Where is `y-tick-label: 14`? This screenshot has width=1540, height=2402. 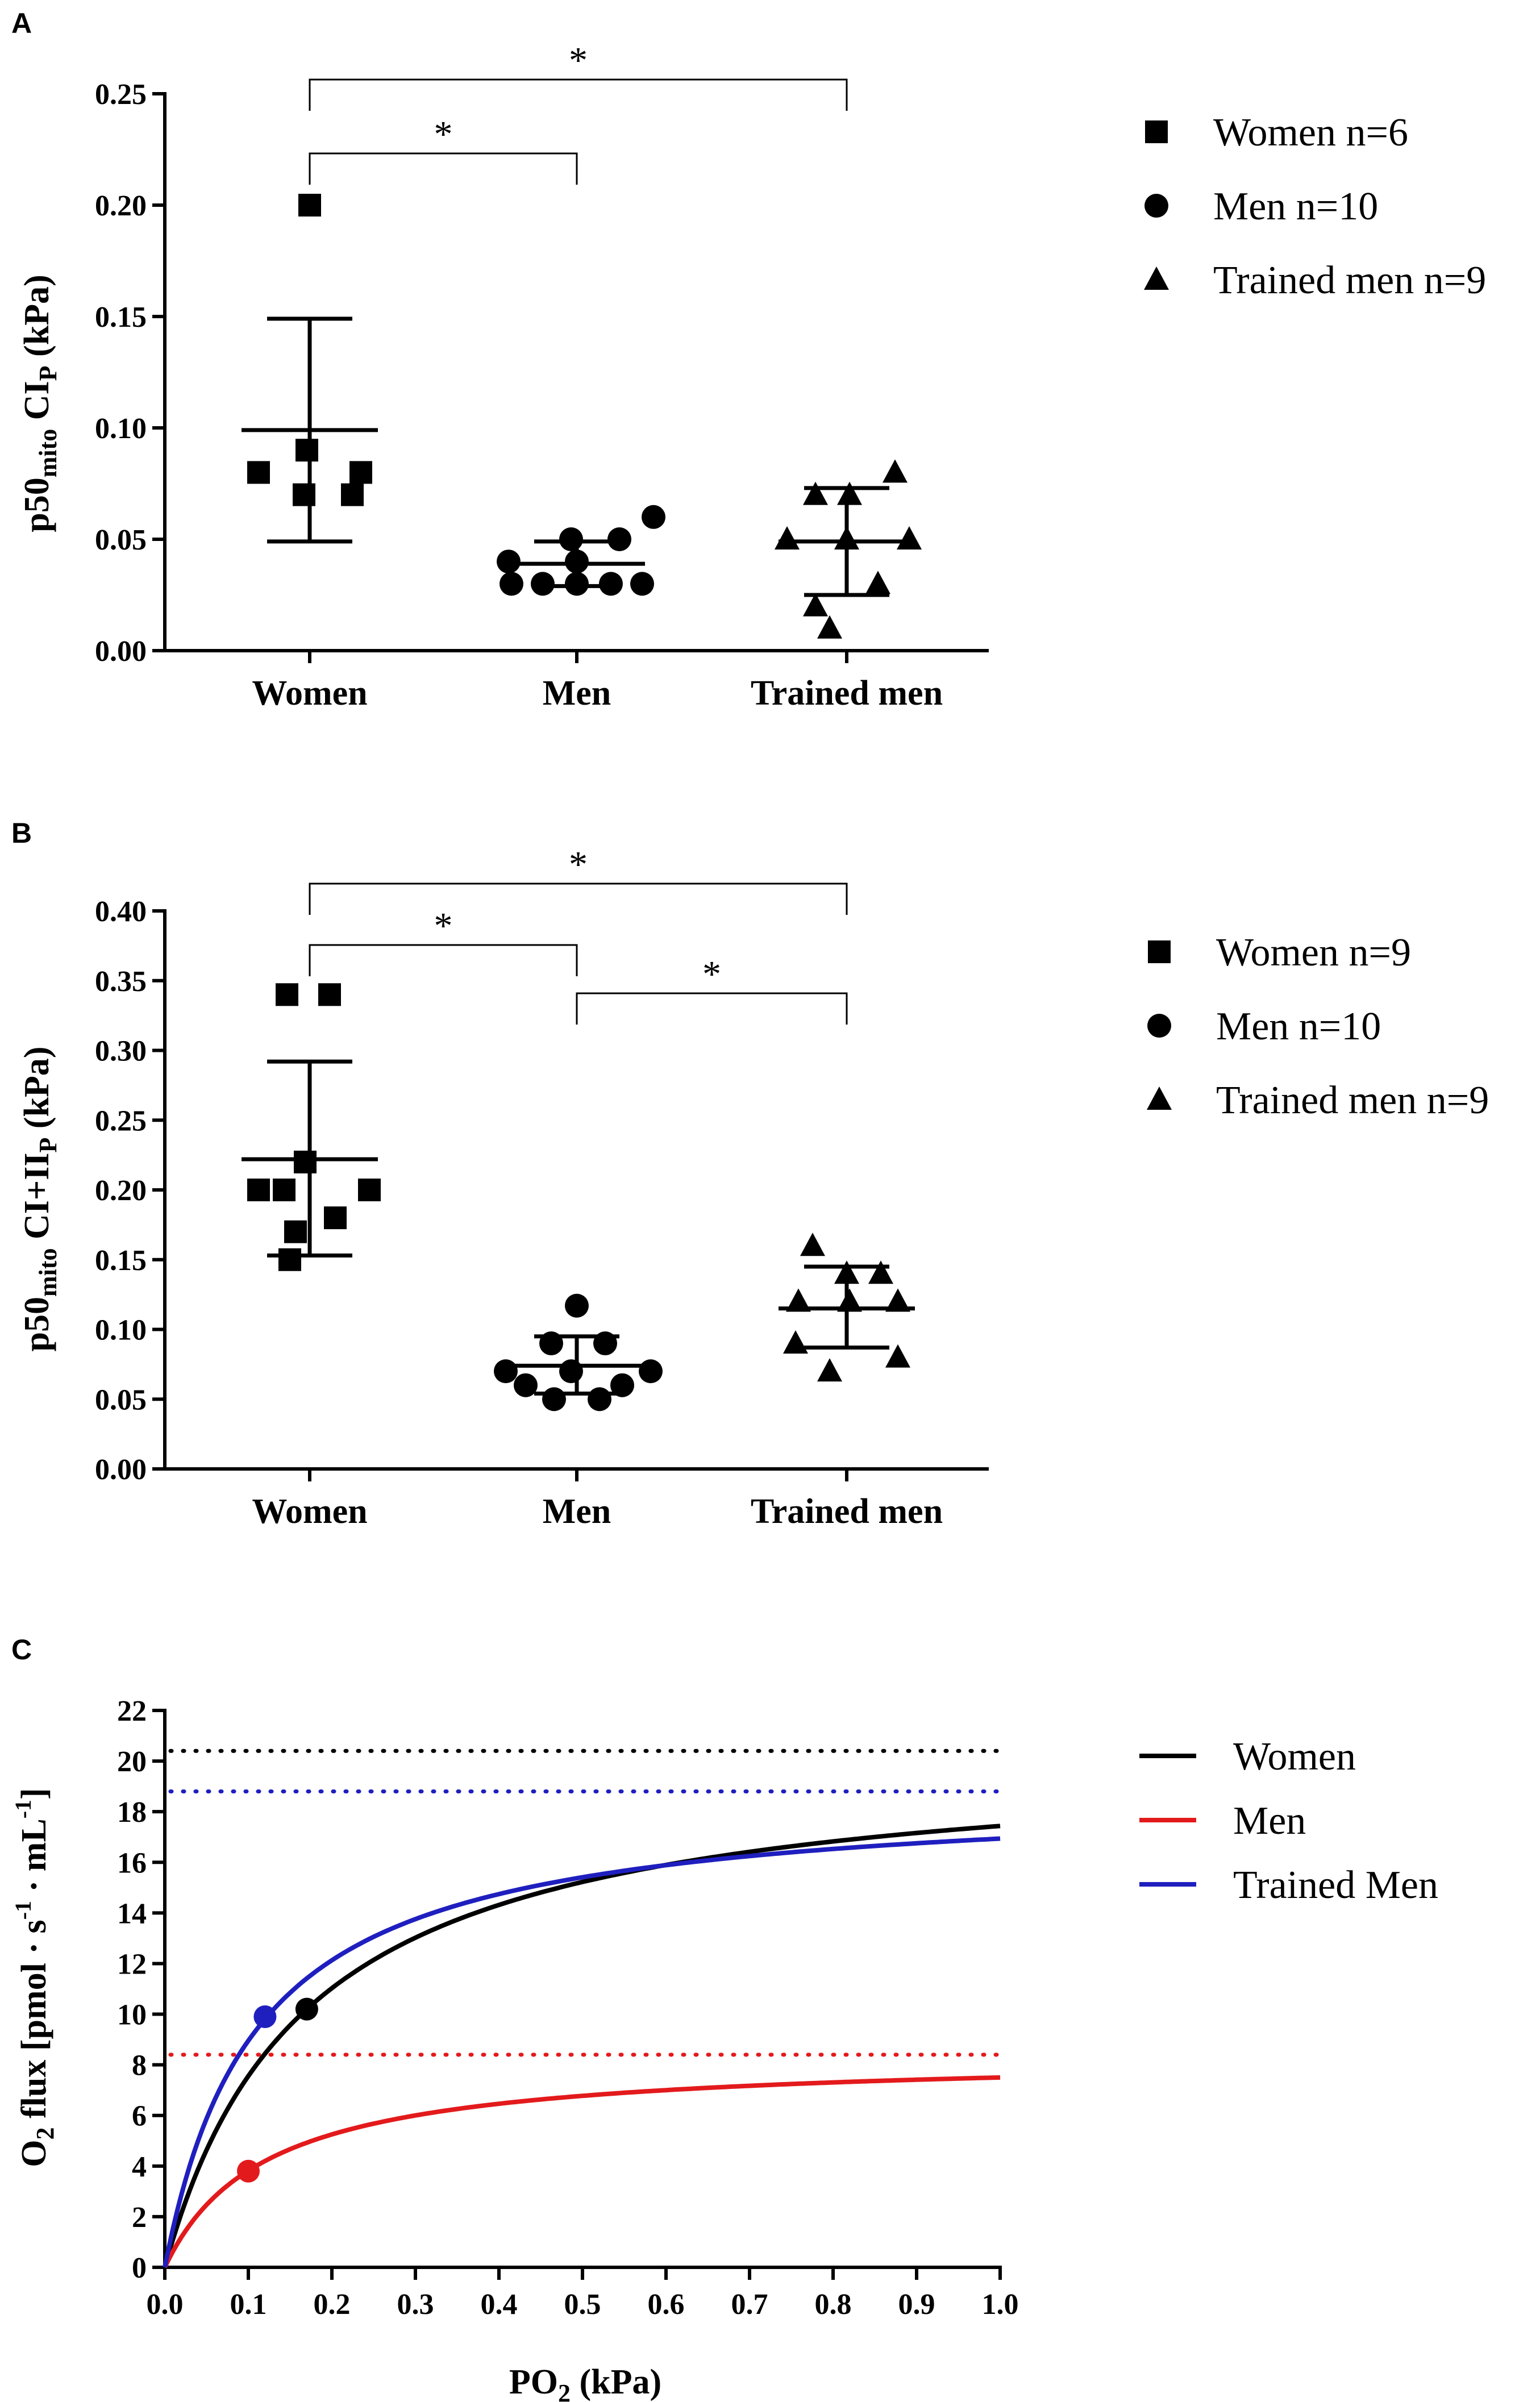 y-tick-label: 14 is located at coordinates (132, 1913).